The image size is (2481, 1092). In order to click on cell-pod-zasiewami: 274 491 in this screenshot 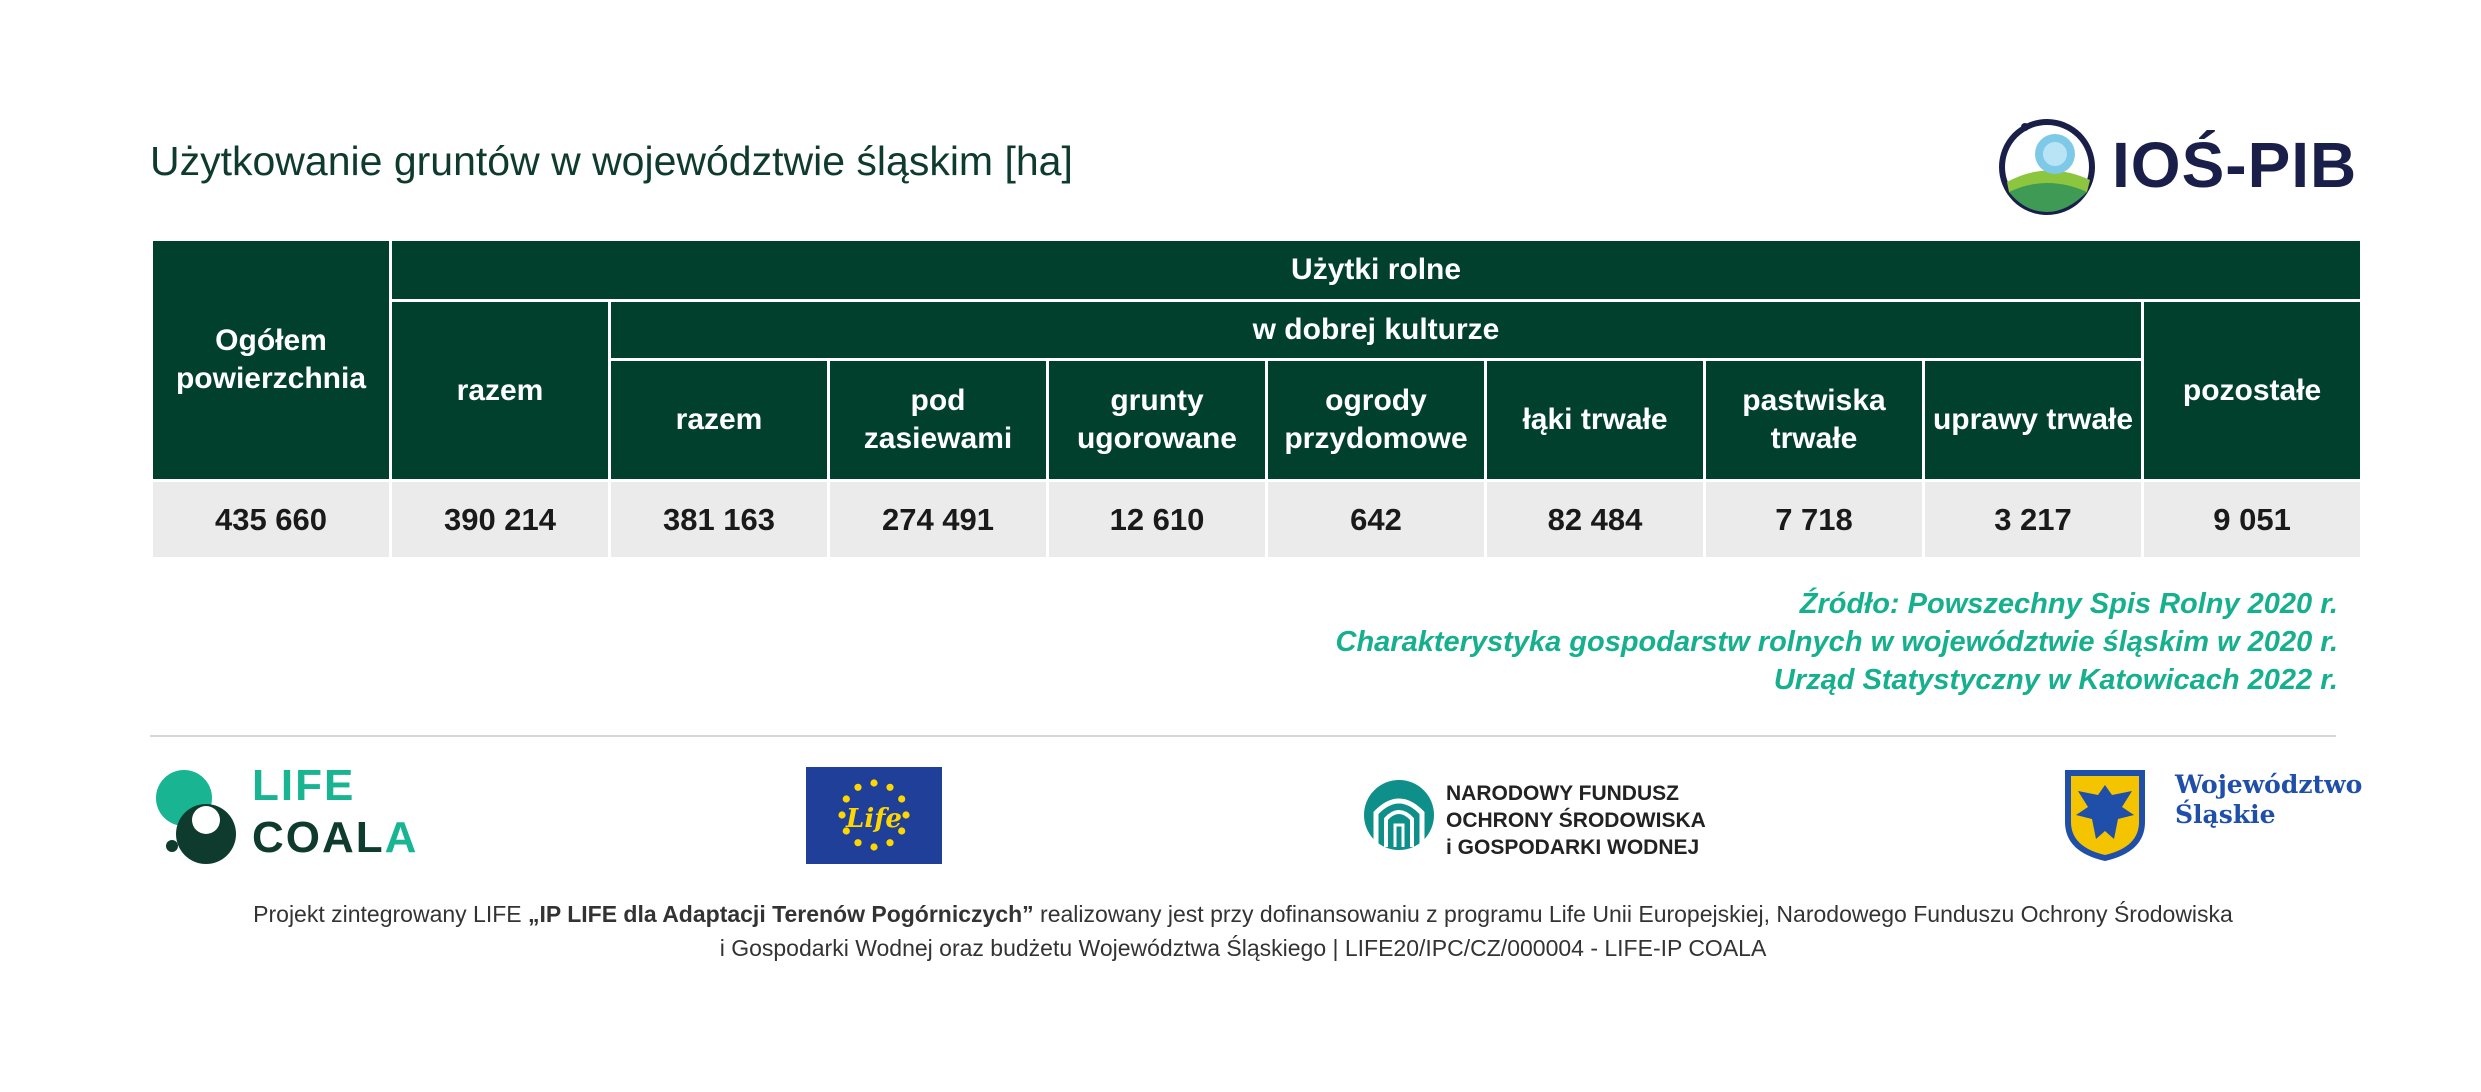, I will do `click(938, 519)`.